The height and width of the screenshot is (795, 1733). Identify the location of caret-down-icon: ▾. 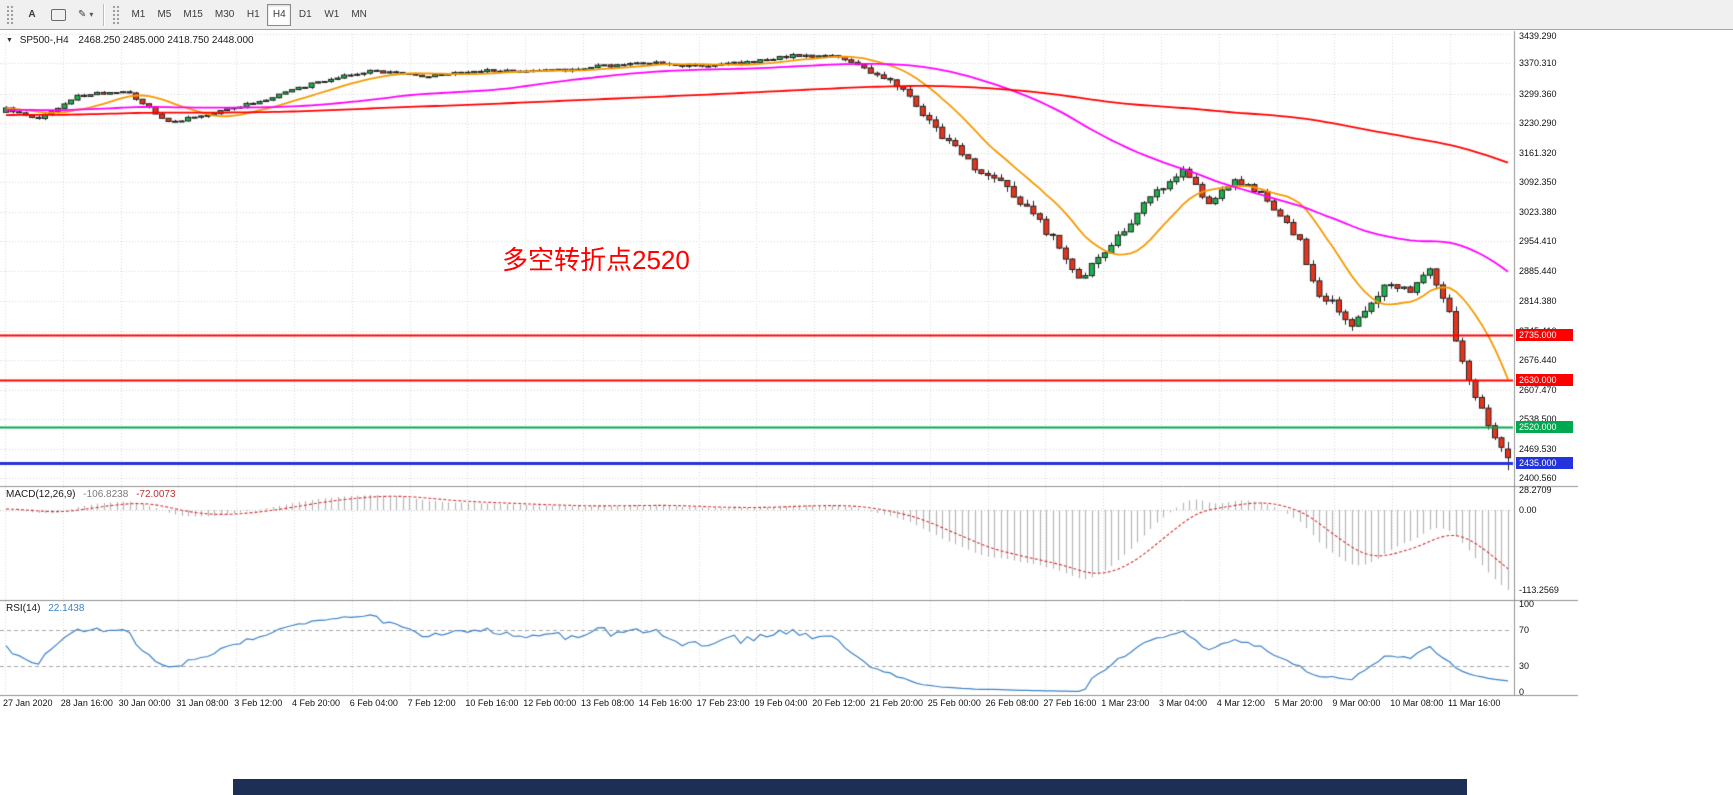
(91, 14).